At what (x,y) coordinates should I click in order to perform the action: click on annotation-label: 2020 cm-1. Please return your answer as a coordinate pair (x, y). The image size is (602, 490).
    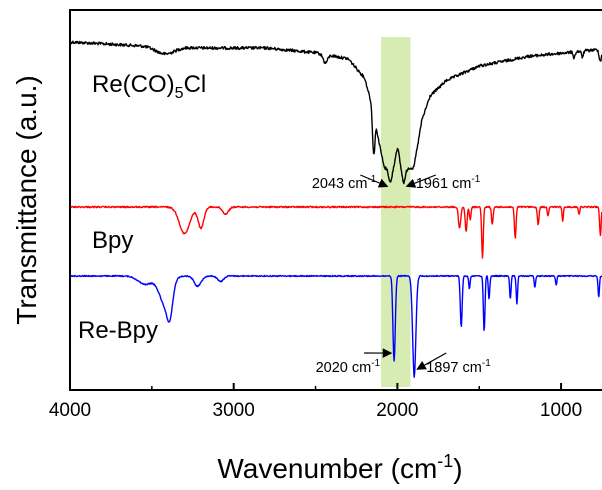
    Looking at the image, I should click on (348, 367).